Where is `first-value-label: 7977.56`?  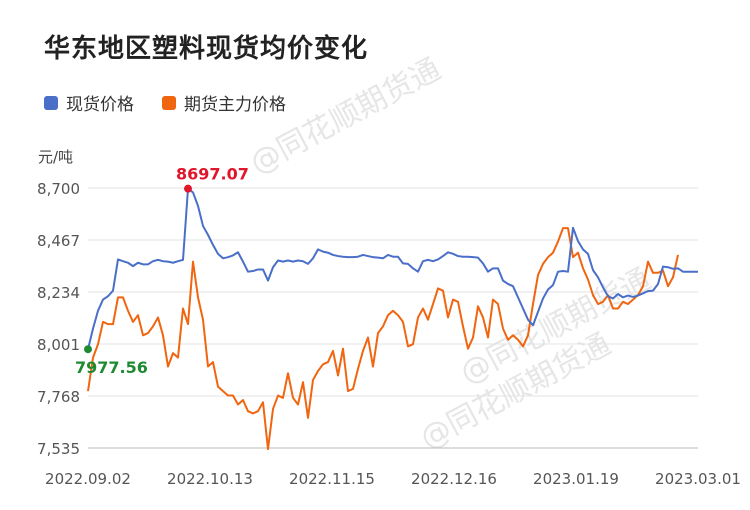 first-value-label: 7977.56 is located at coordinates (111, 367).